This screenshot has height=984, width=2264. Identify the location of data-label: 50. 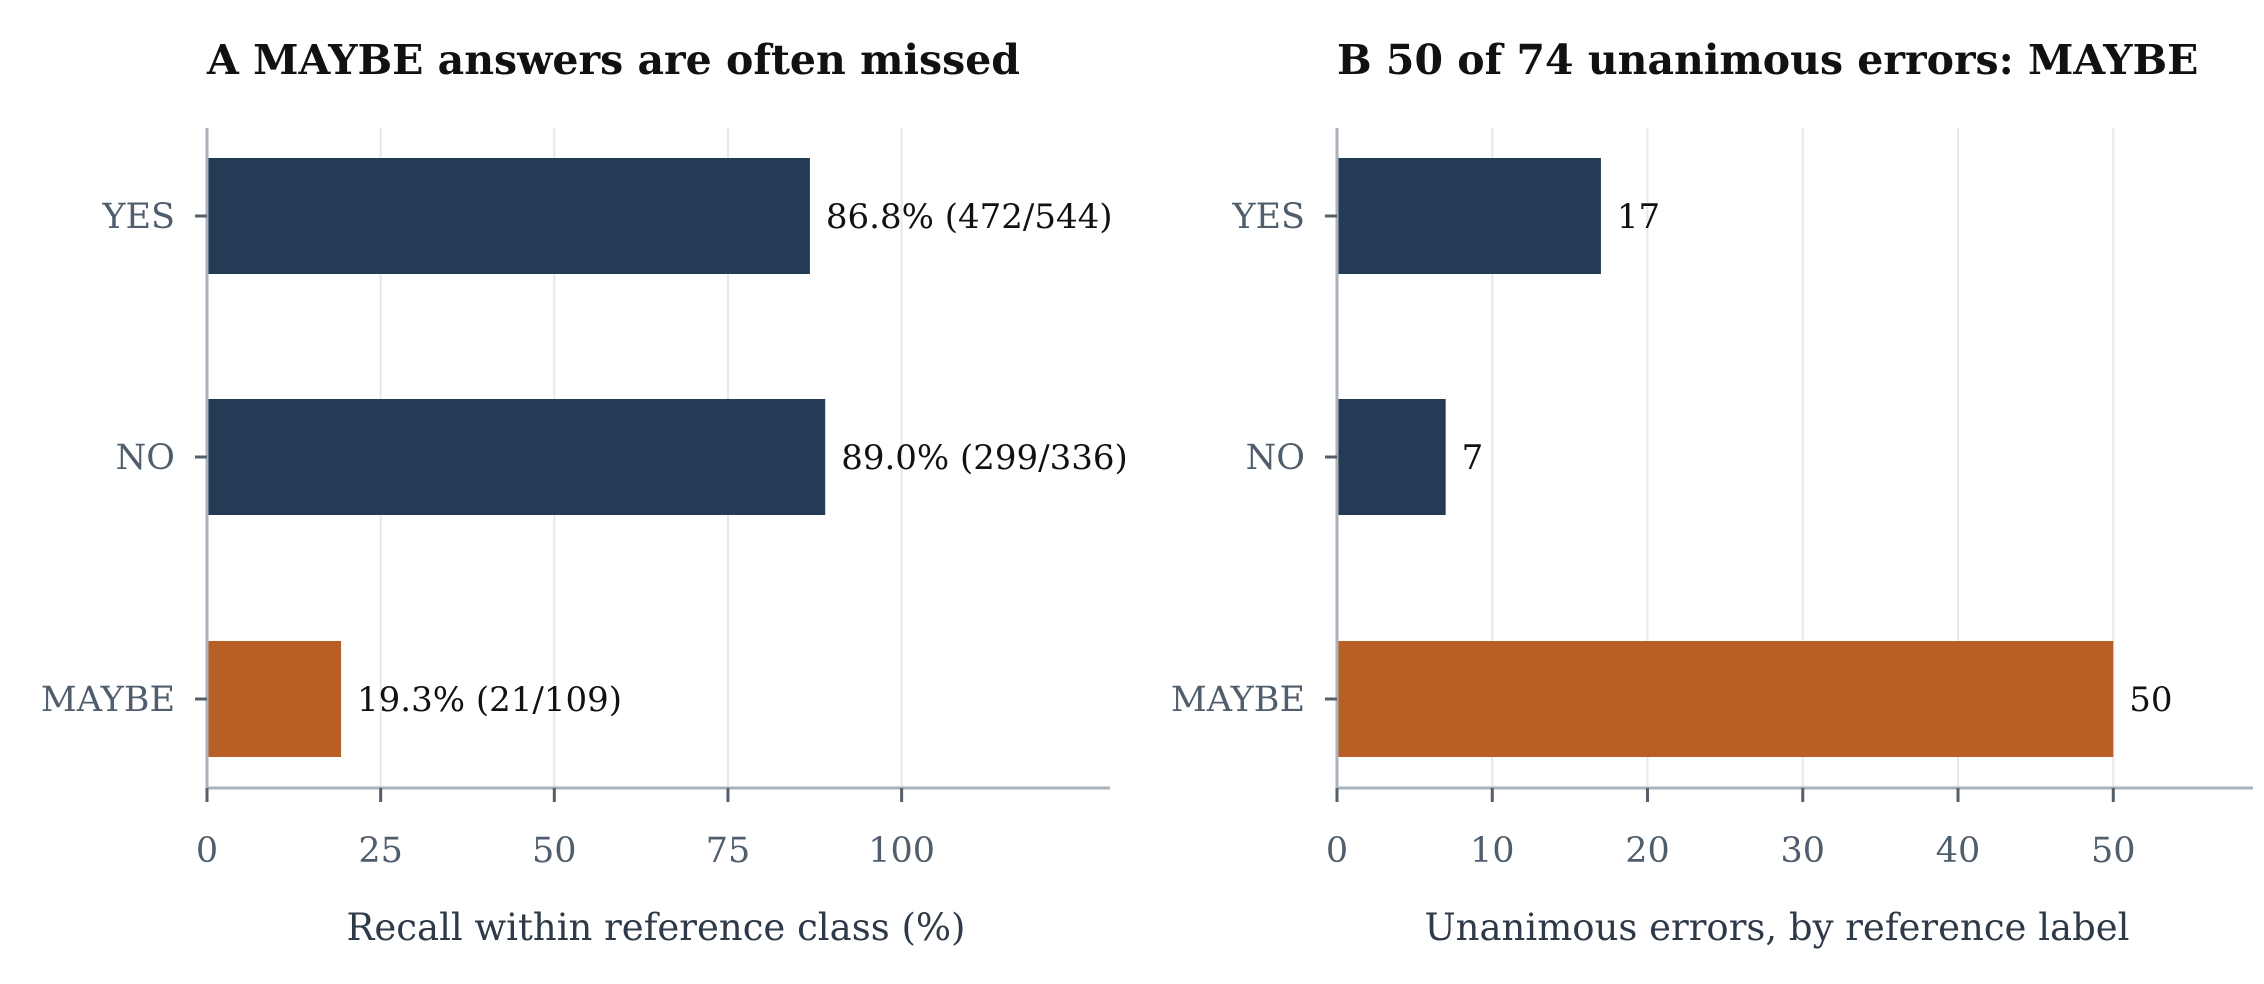
(2150, 700).